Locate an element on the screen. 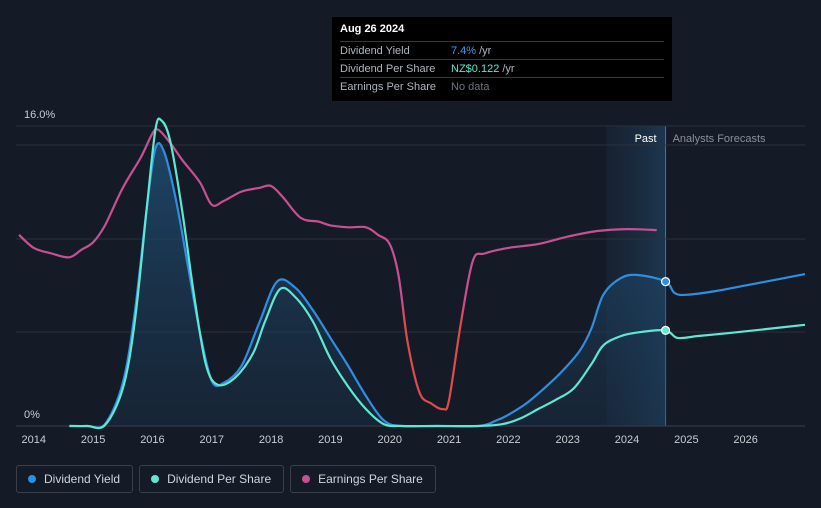  forecast-label: Analysts Forecasts is located at coordinates (719, 139).